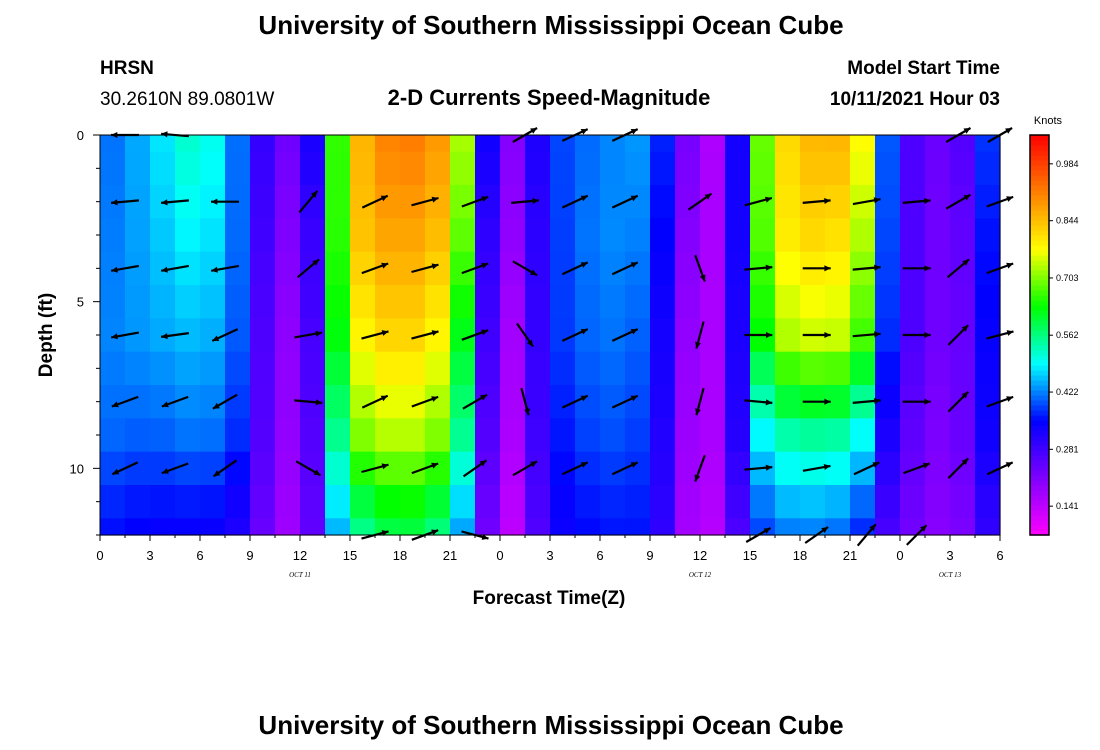 The width and height of the screenshot is (1100, 750). Describe the element at coordinates (127, 68) in the screenshot. I see `station-name: HRSN` at that location.